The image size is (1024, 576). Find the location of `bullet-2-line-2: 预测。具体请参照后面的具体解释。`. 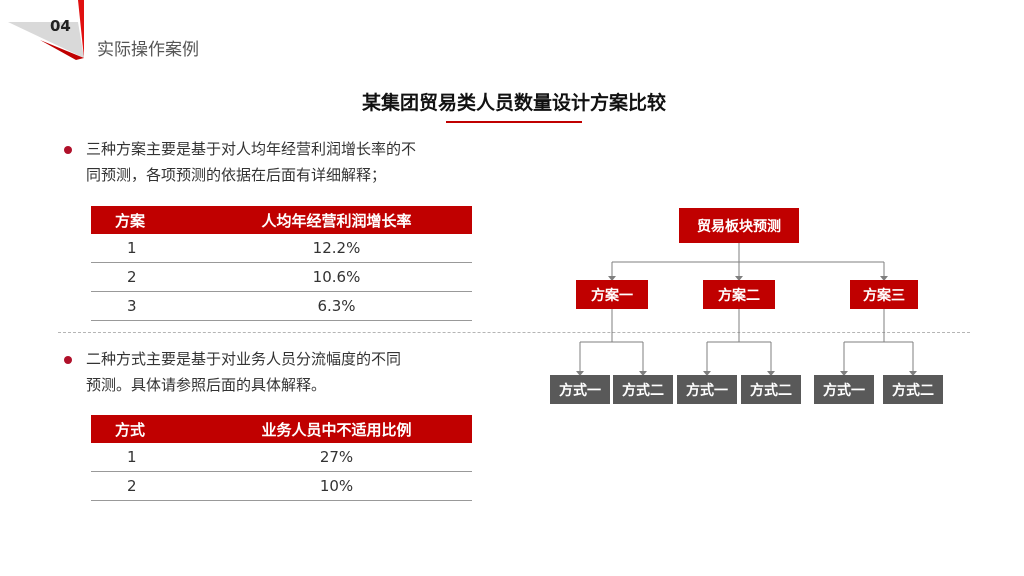

bullet-2-line-2: 预测。具体请参照后面的具体解释。 is located at coordinates (206, 385).